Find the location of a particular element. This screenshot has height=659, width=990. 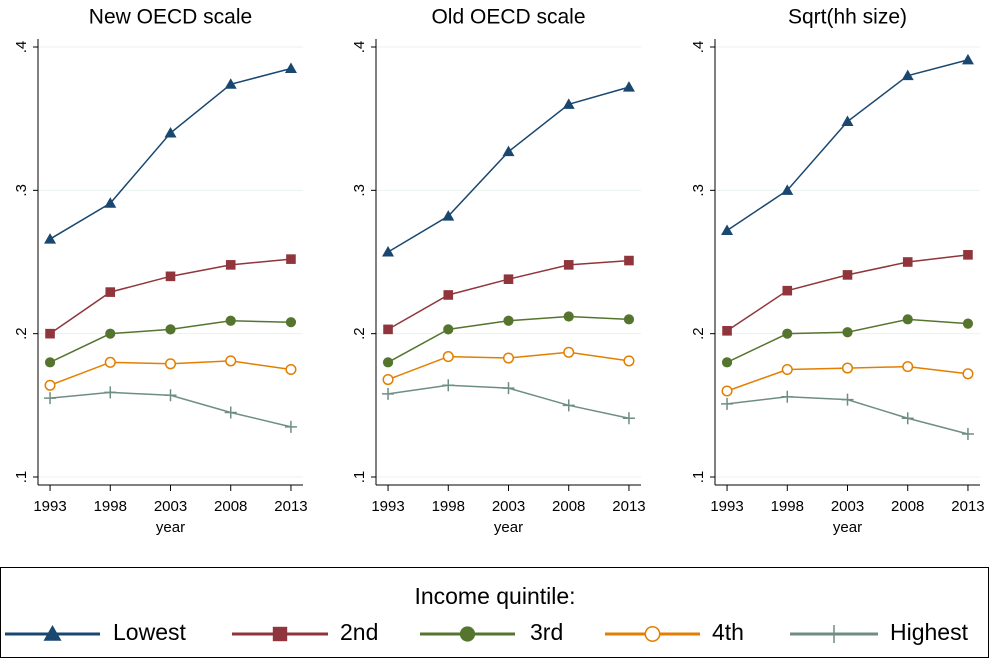

chart-title: Sqrt(hh size) is located at coordinates (847, 17).